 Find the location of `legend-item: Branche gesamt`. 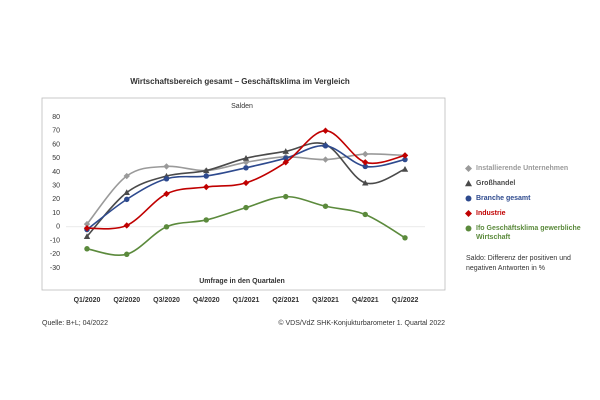

legend-item: Branche gesamt is located at coordinates (524, 198).